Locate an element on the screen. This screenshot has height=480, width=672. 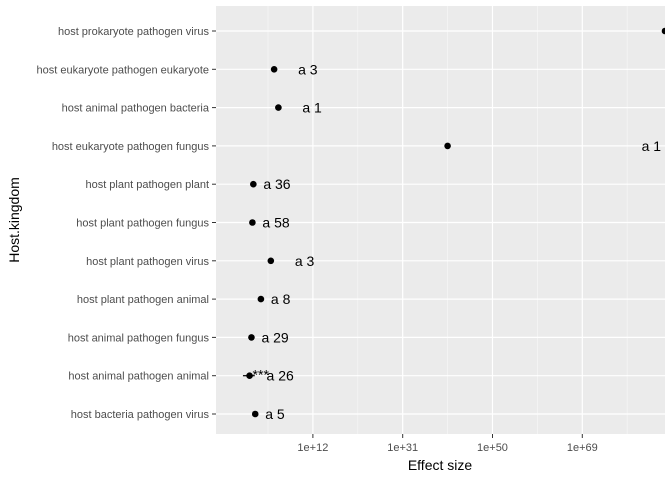
y-tick-label: host animal pathogen fungus is located at coordinates (139, 338).